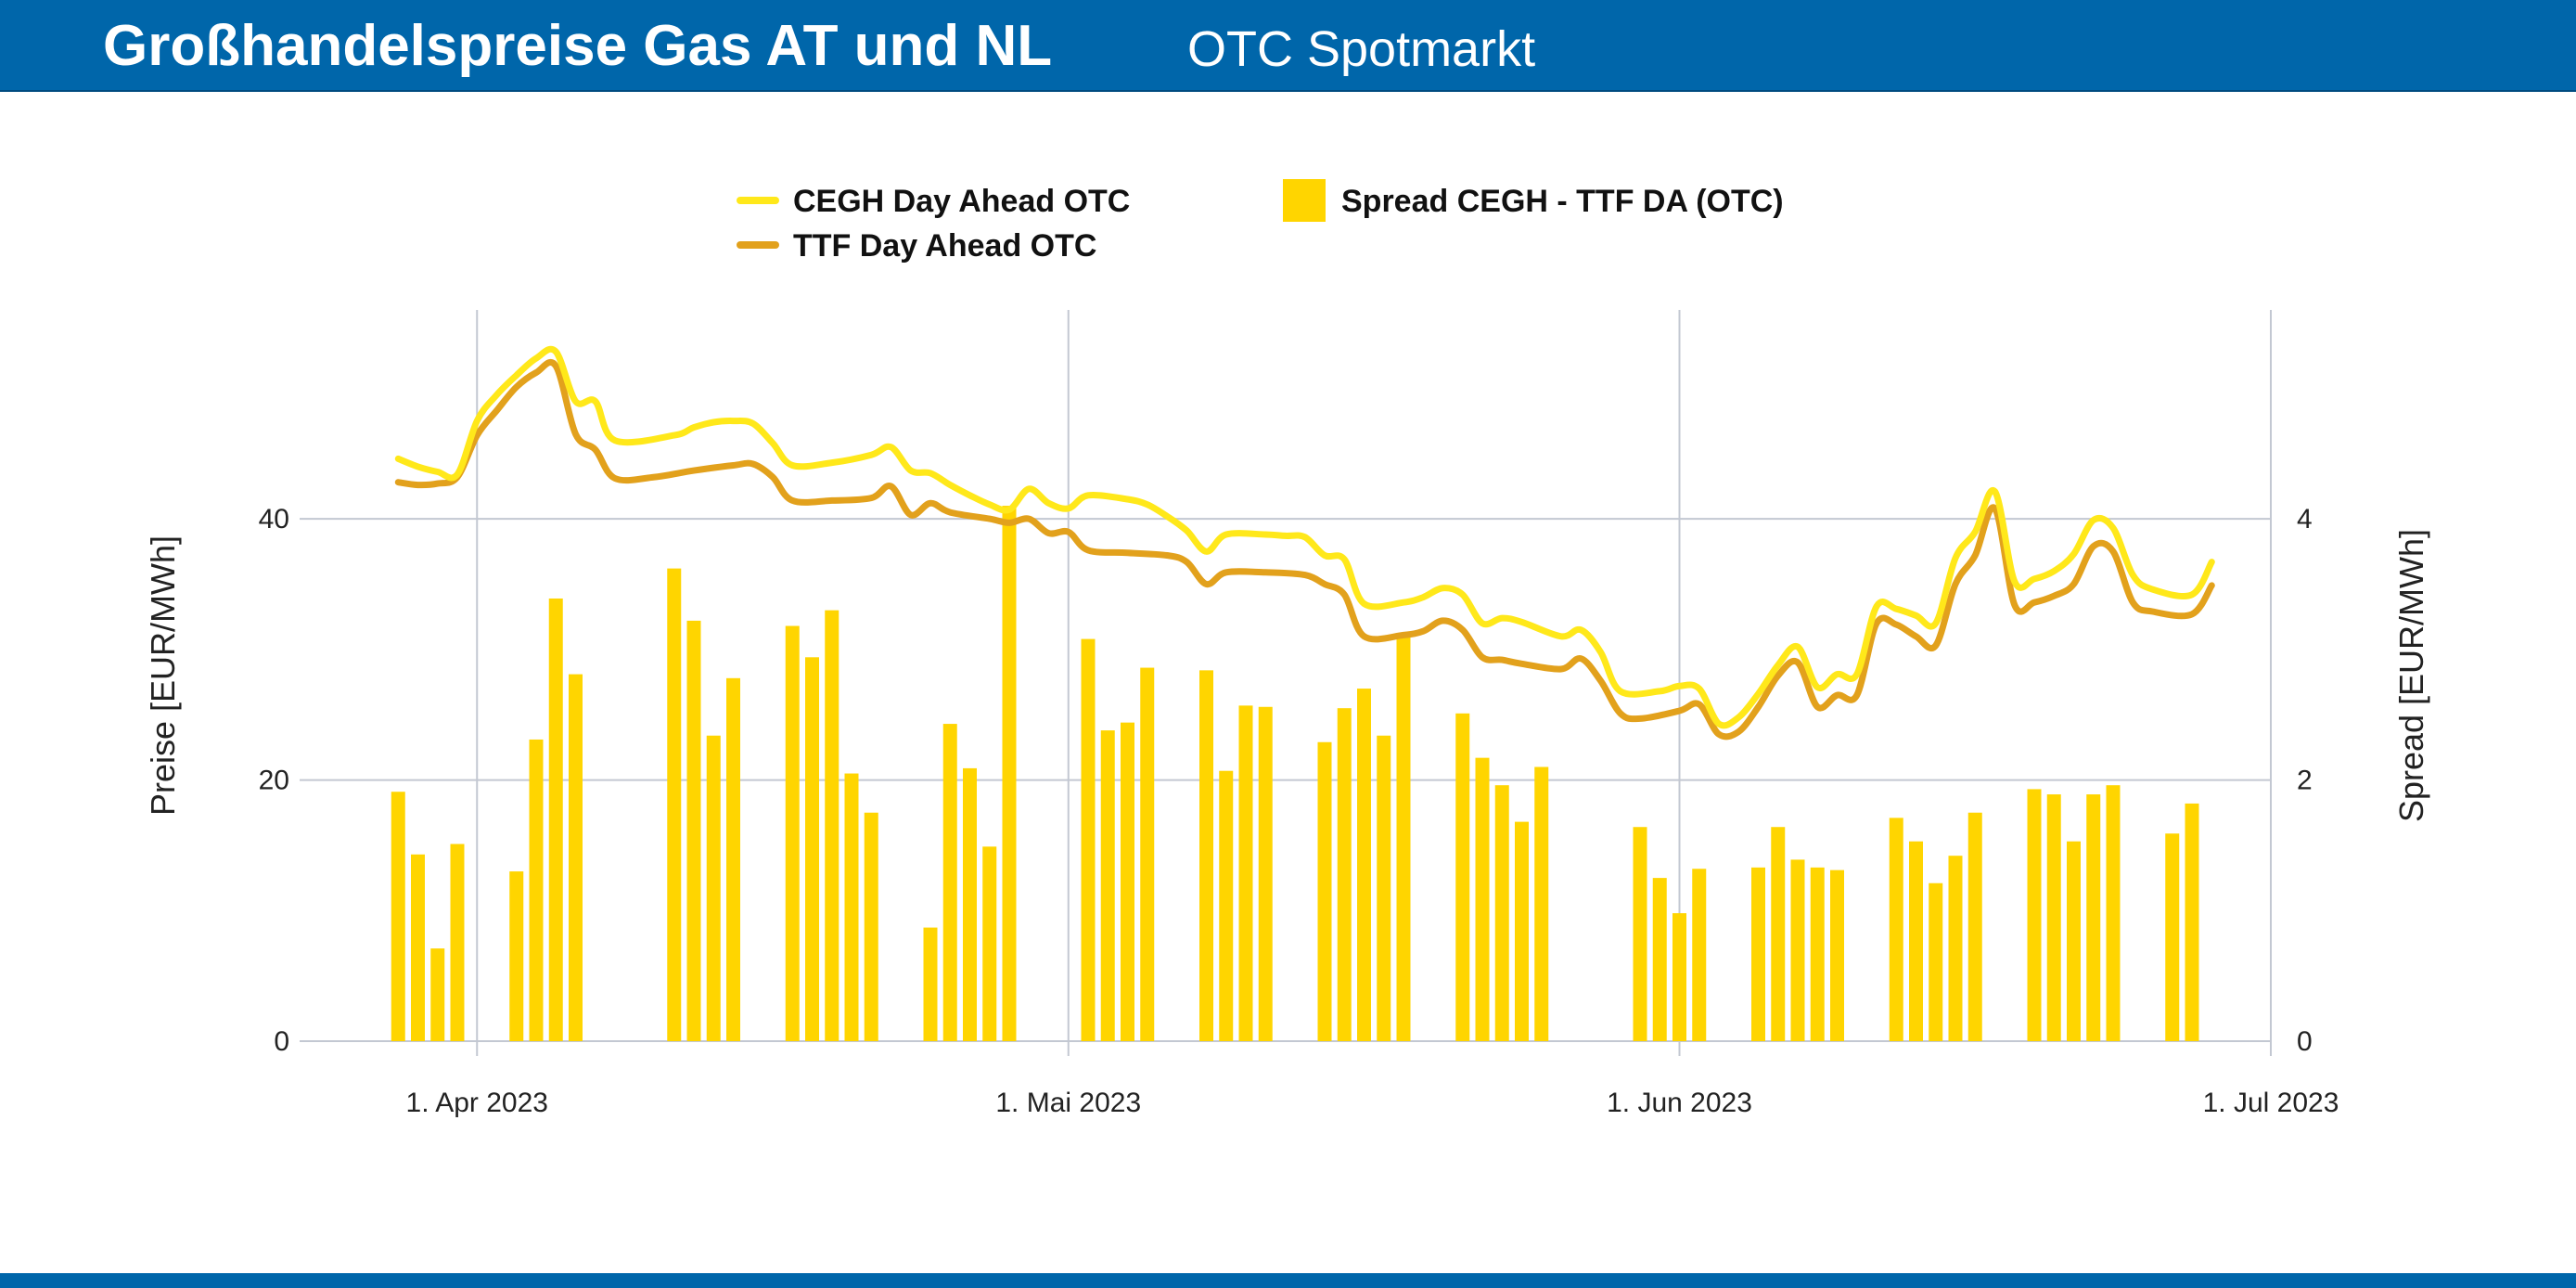 The width and height of the screenshot is (2576, 1288). I want to click on y-right-tick-label: 4, so click(2305, 519).